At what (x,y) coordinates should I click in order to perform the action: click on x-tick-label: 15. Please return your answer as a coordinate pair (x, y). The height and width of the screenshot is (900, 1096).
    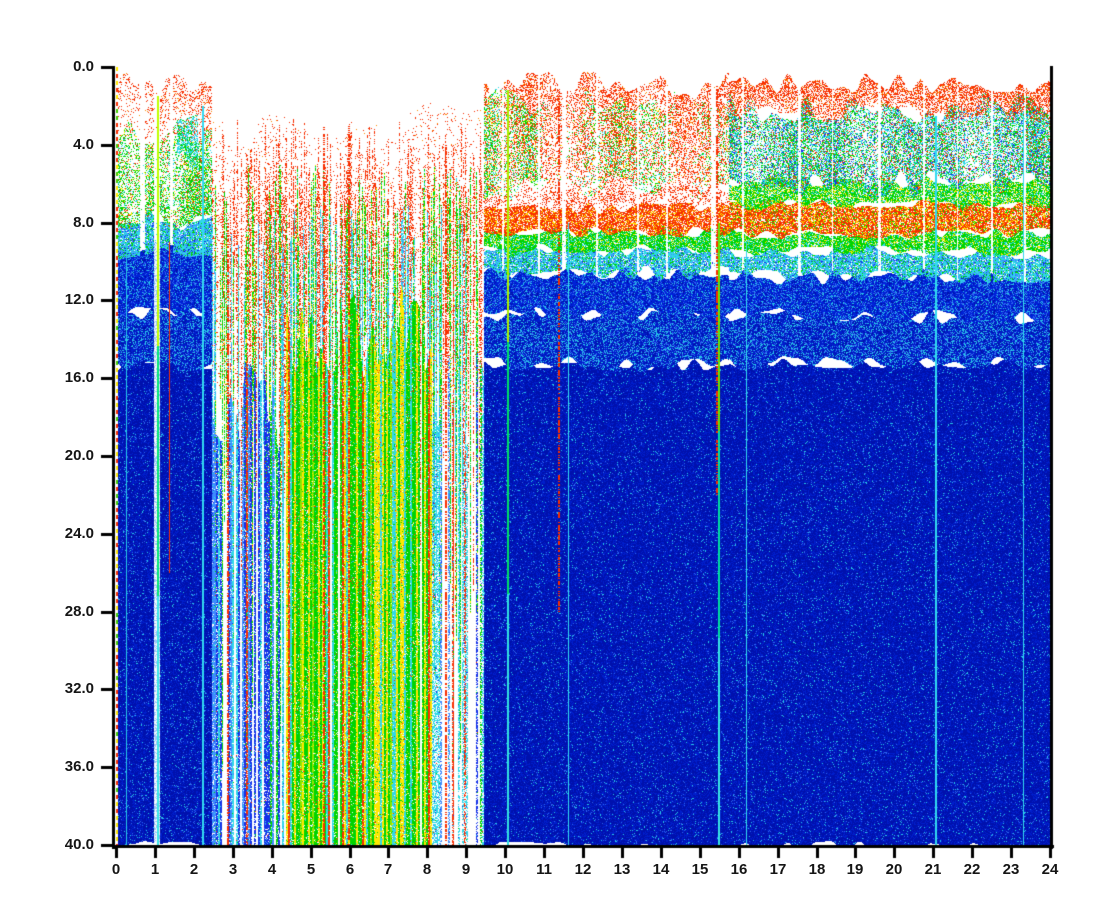
    Looking at the image, I should click on (700, 869).